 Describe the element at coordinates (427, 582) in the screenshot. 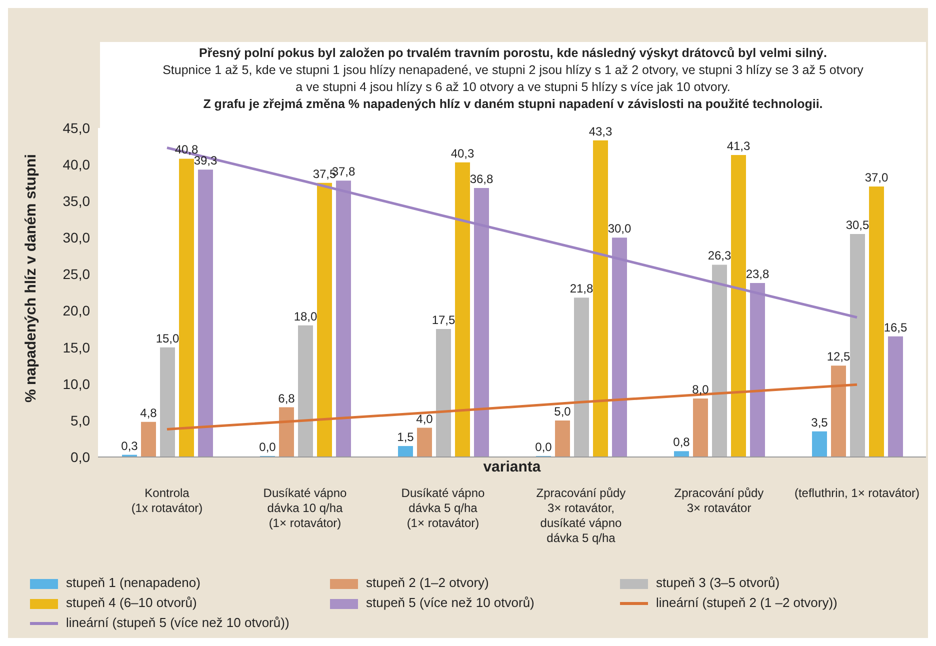

I see `legend-label: stupeň 2 (1–2 otvory)` at that location.